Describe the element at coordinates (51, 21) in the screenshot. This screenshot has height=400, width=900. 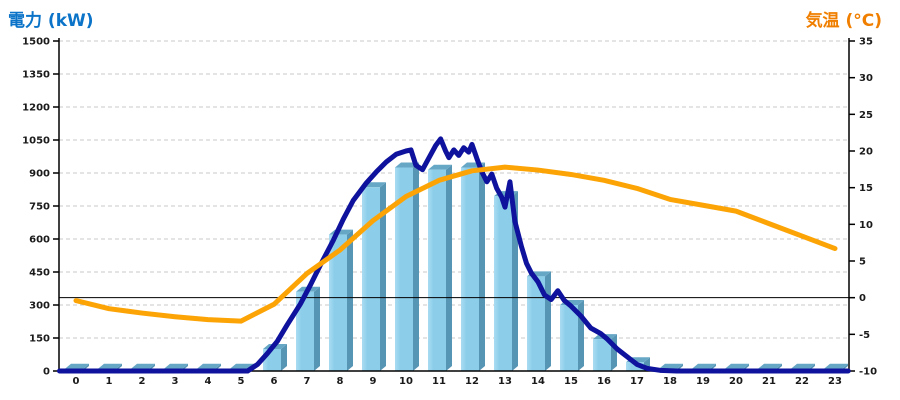
I see `left-axis-title: 電力 (kW)` at that location.